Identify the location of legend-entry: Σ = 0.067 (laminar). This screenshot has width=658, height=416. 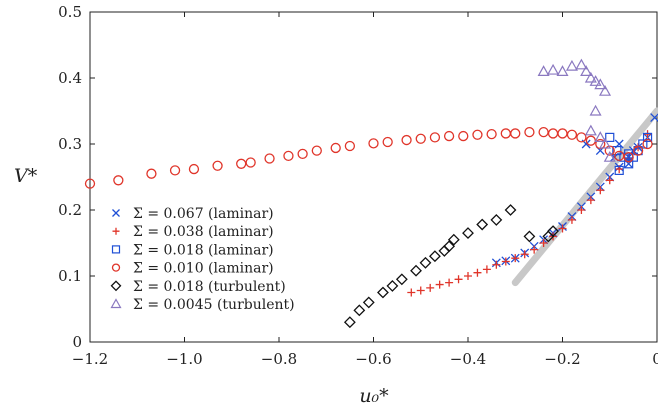
(193, 214).